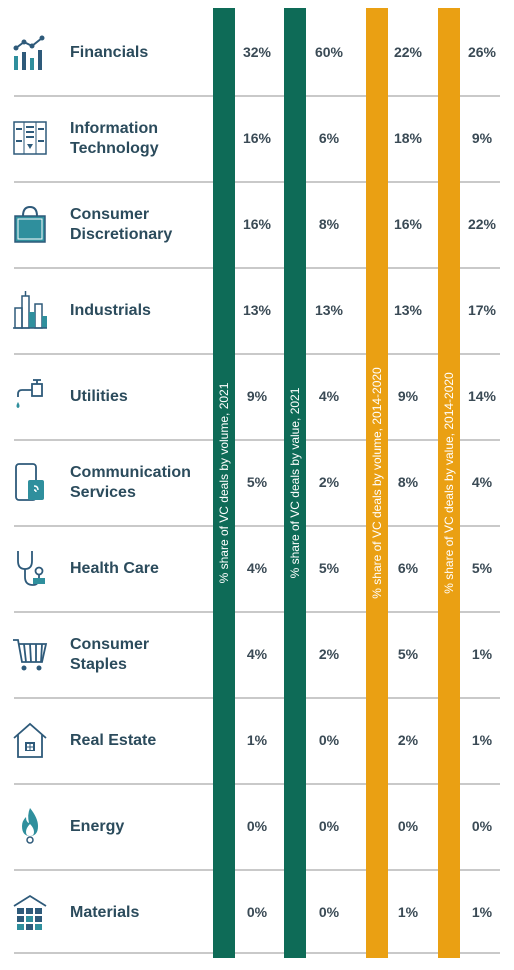 The height and width of the screenshot is (970, 514). Describe the element at coordinates (114, 138) in the screenshot. I see `sector-label: Information Technology` at that location.